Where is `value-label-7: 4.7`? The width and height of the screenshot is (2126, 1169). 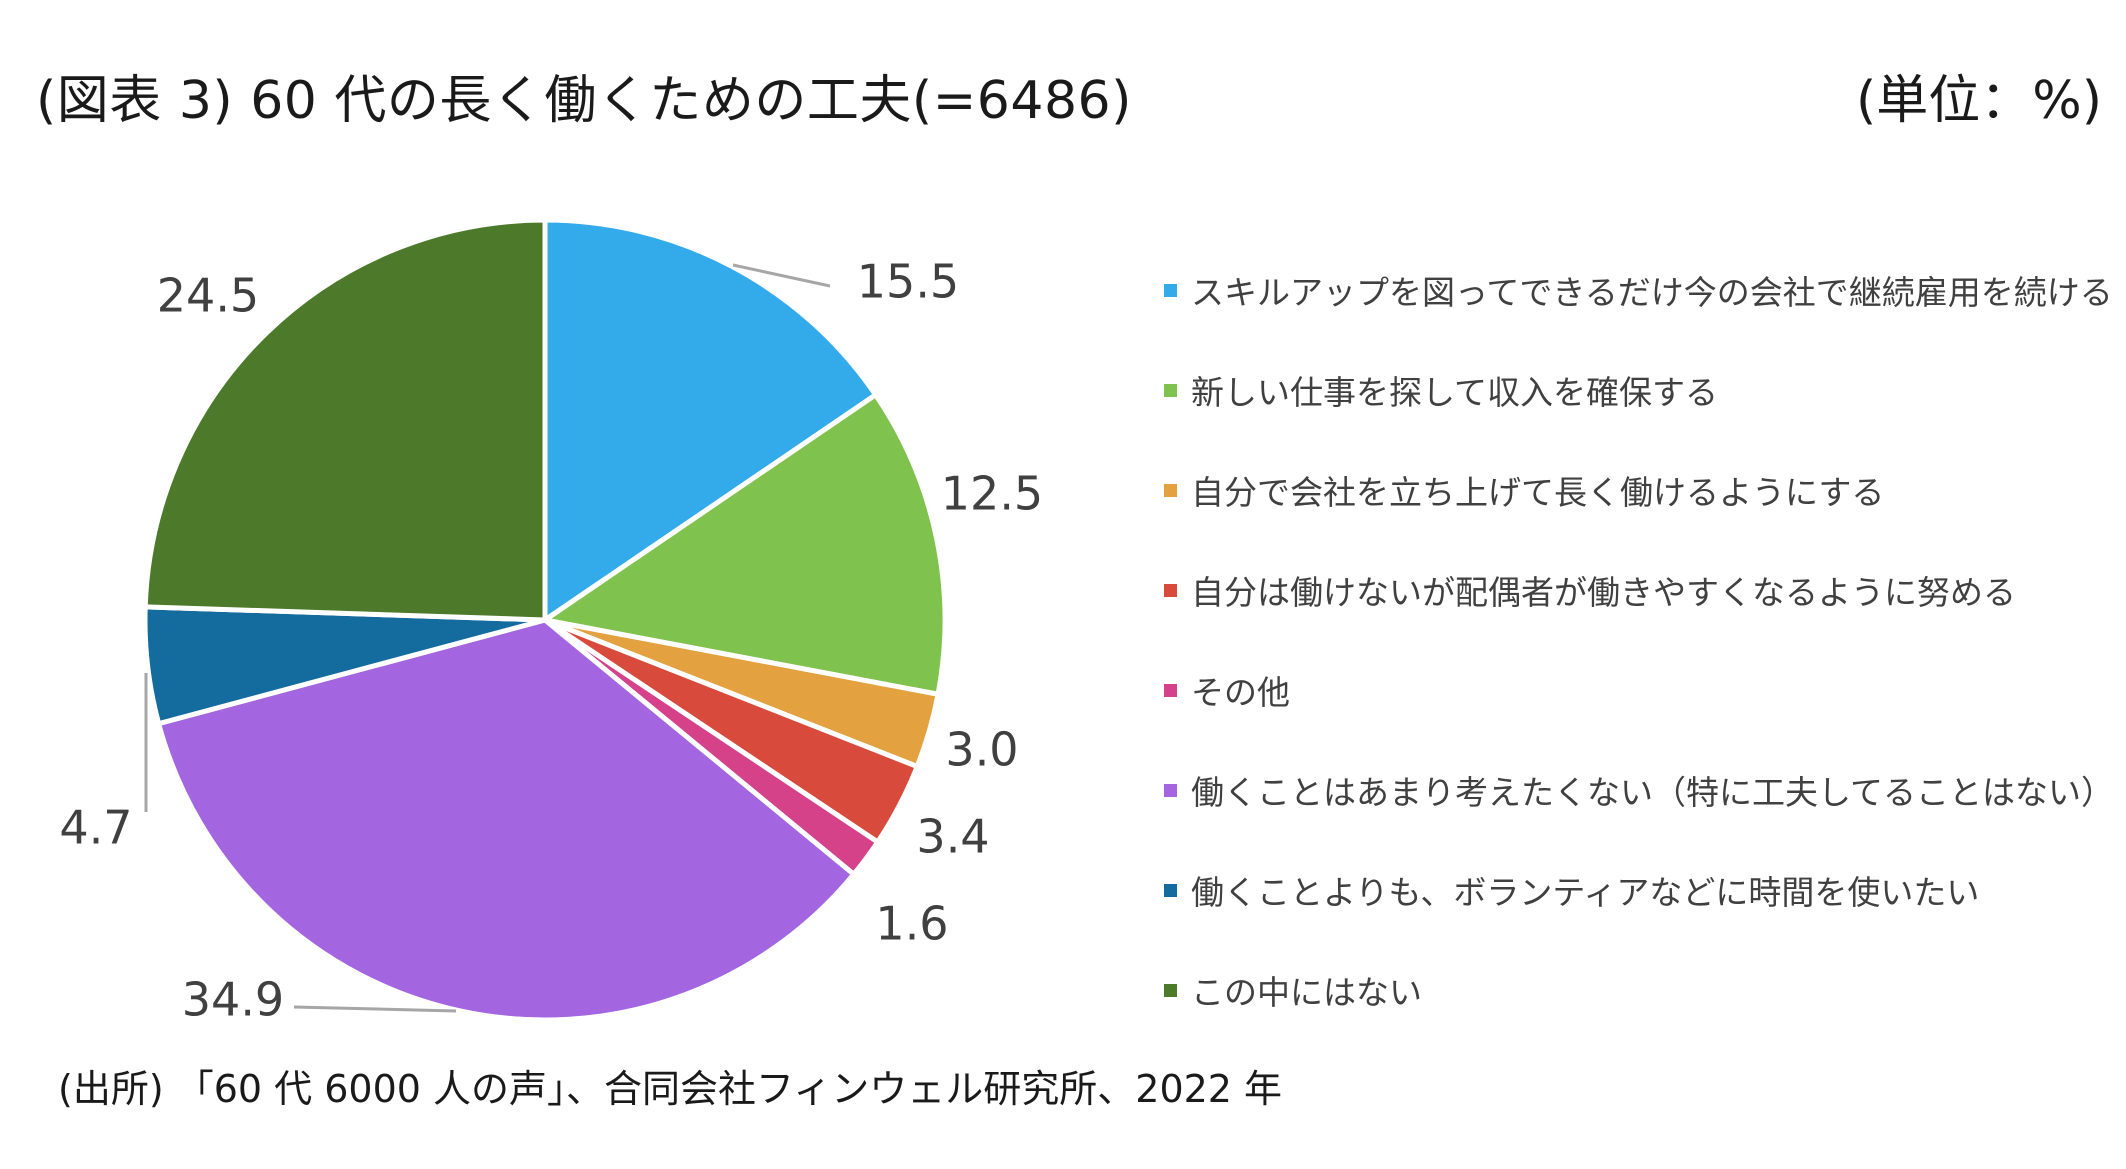
value-label-7: 4.7 is located at coordinates (95, 828).